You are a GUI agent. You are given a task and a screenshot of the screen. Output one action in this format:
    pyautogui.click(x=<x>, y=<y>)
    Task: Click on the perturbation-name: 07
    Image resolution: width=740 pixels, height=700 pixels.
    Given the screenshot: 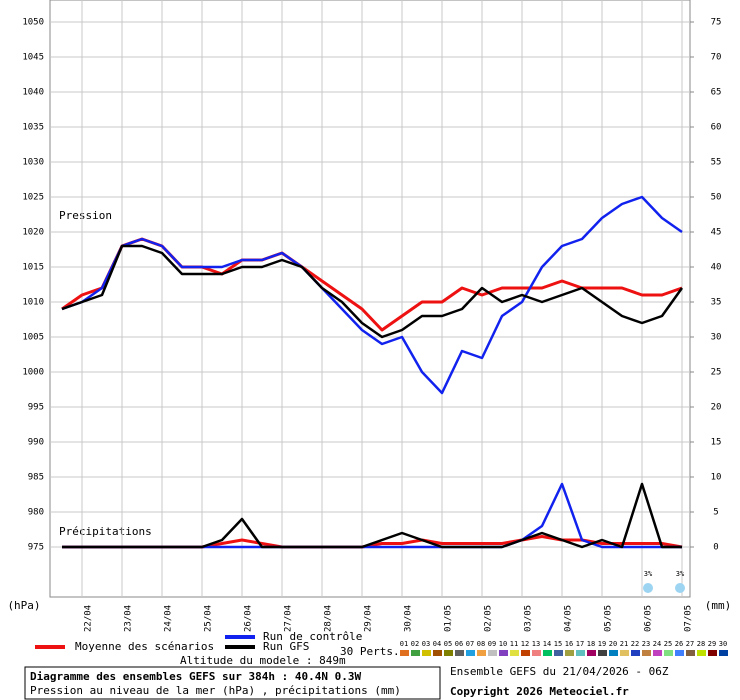 What is the action you would take?
    pyautogui.click(x=470, y=644)
    